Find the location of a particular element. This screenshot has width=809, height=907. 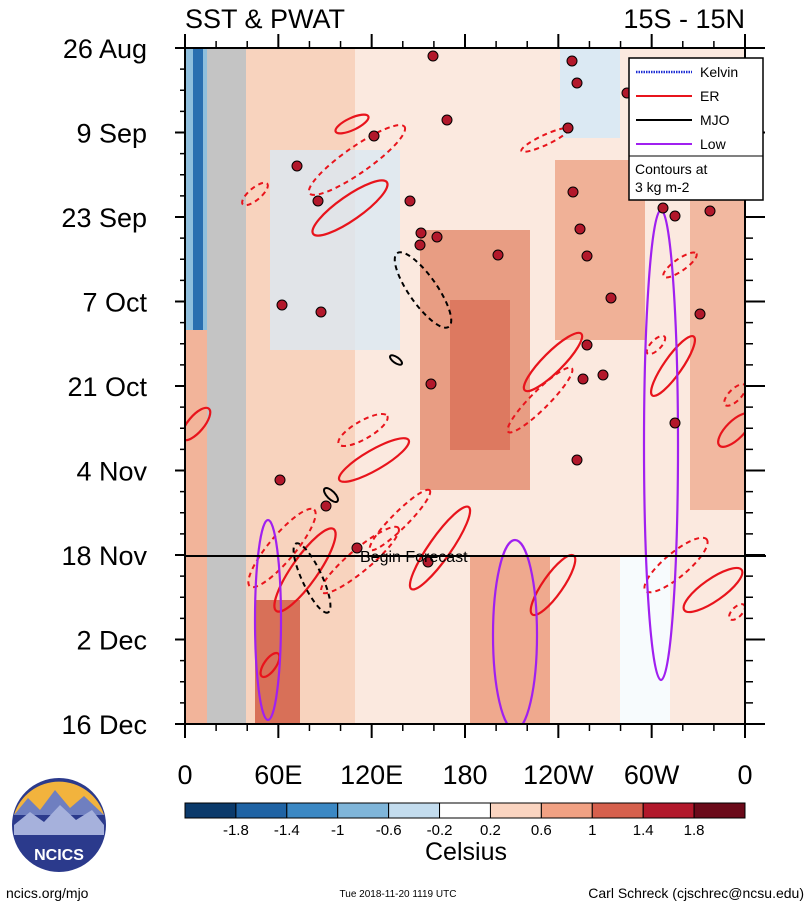

logo-text: NCICS is located at coordinates (59, 855).